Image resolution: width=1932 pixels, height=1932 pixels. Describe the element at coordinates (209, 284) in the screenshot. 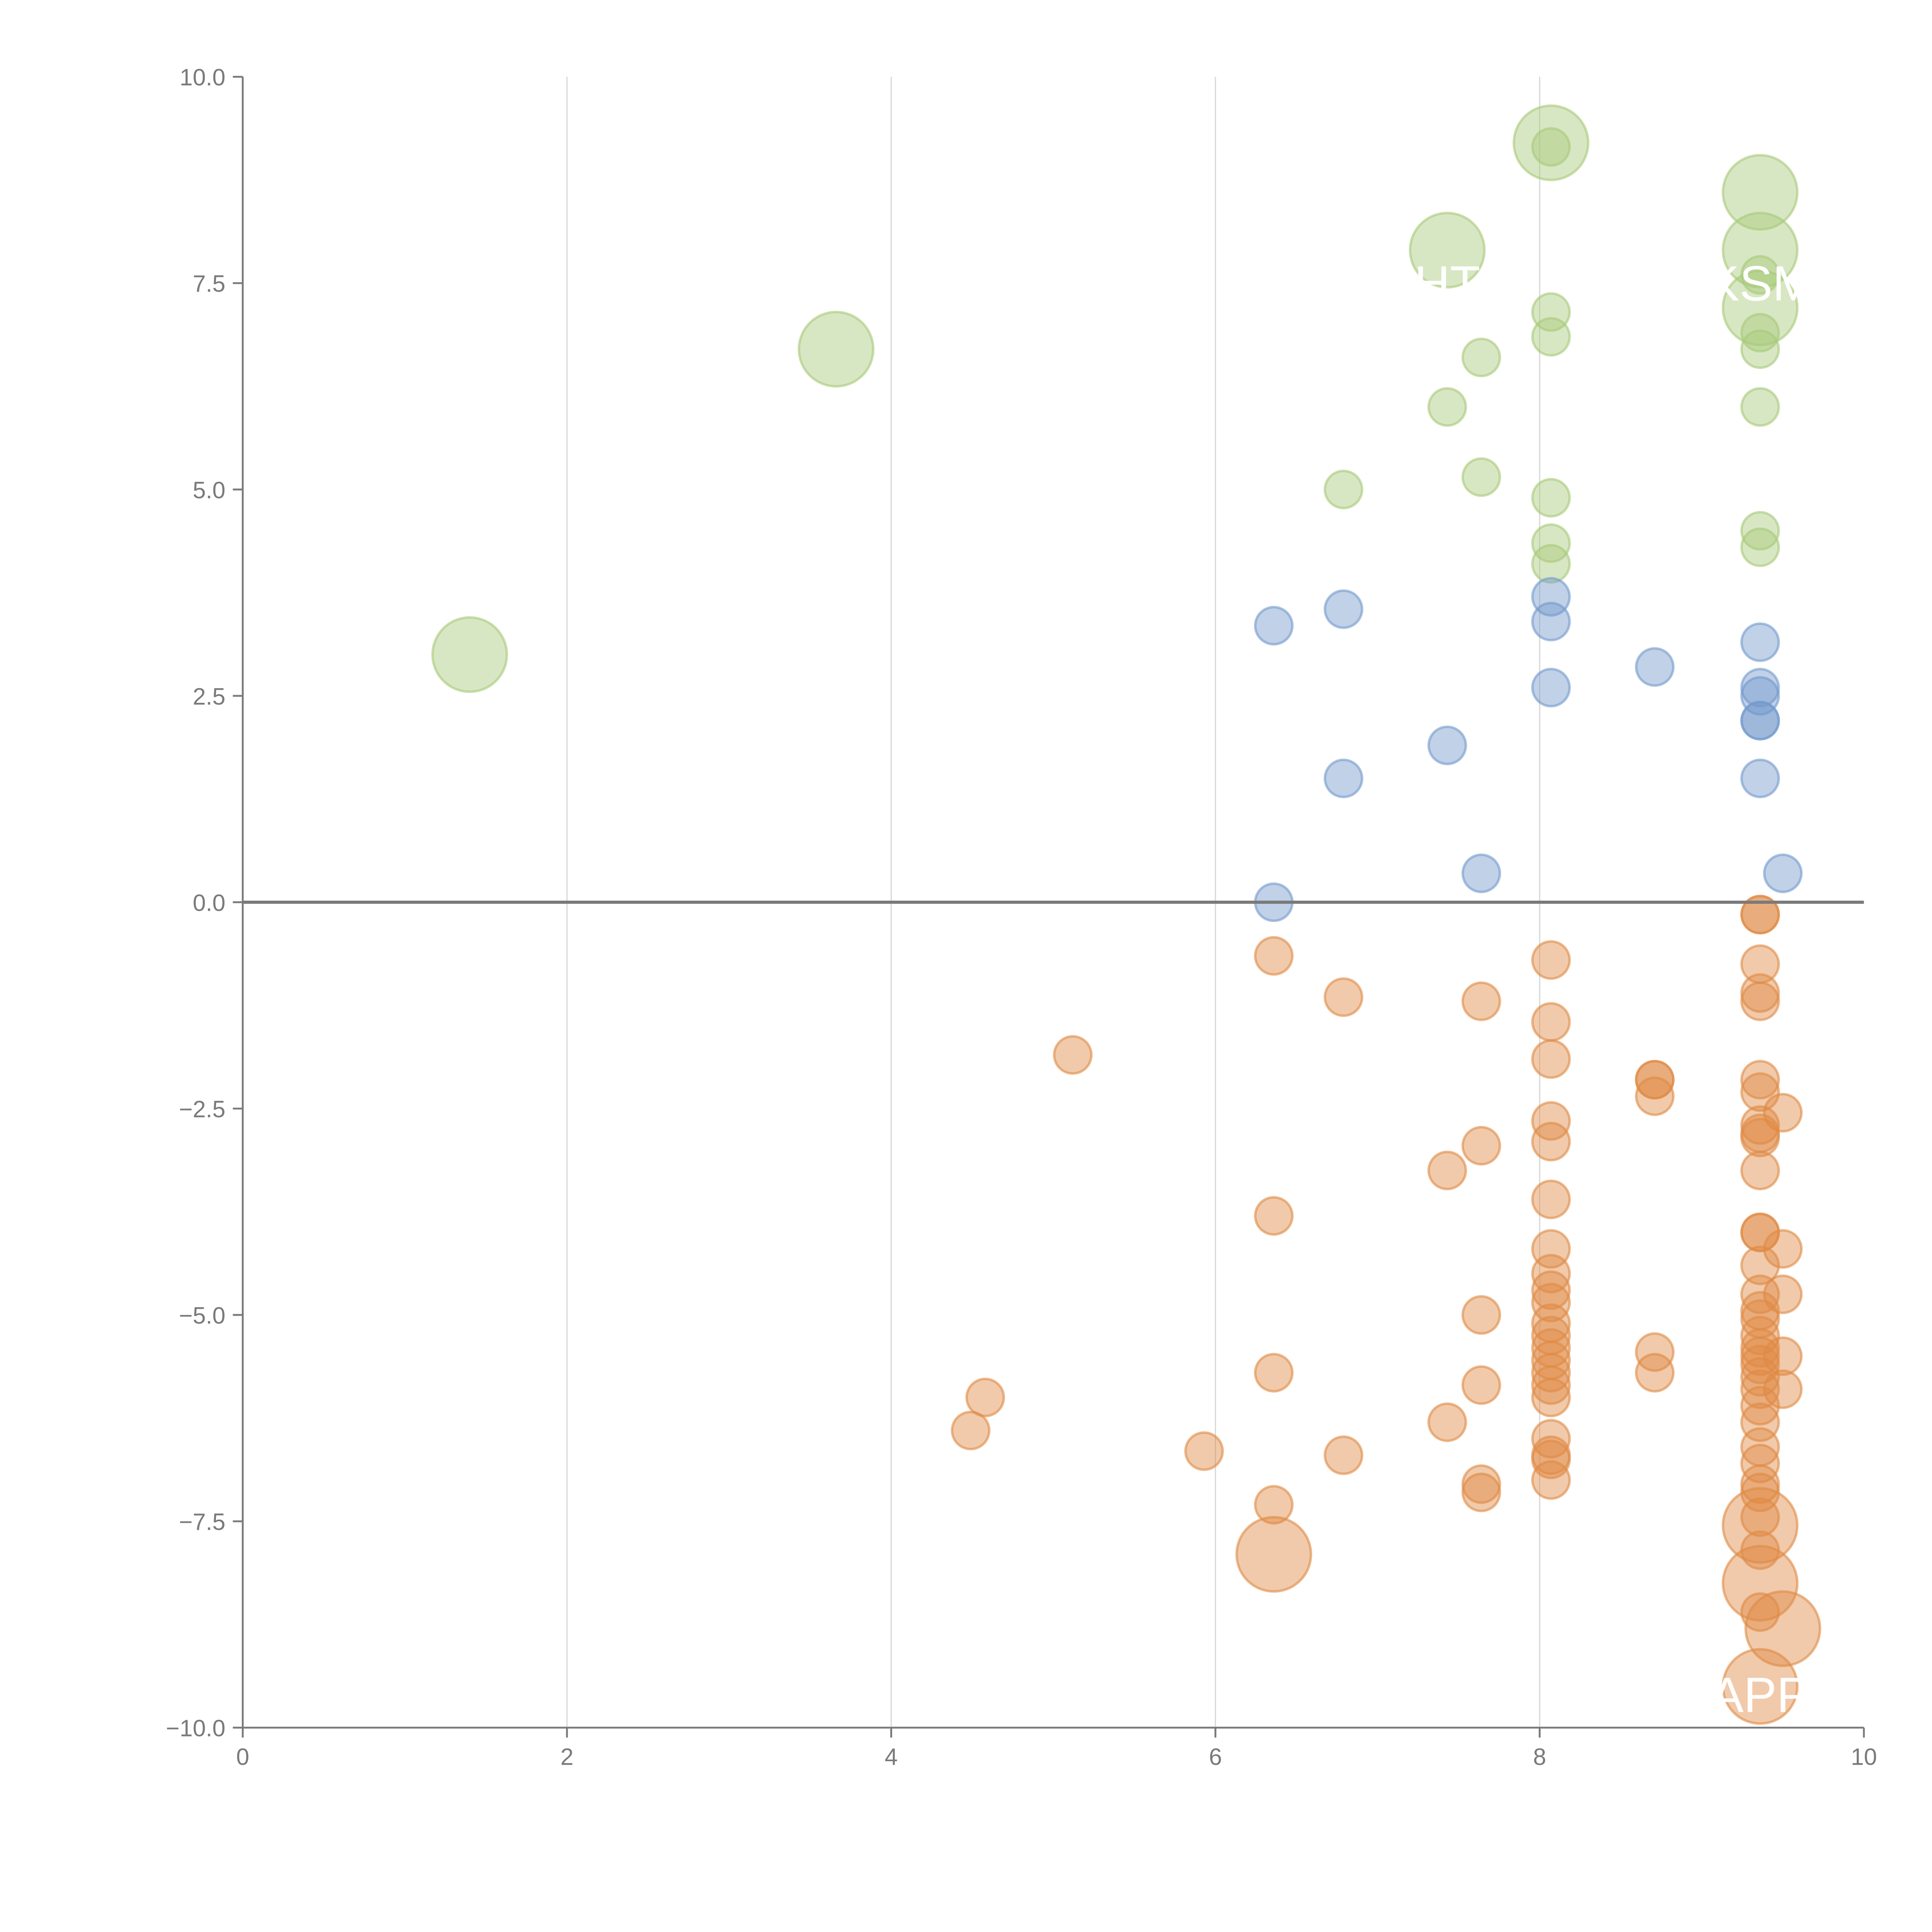

I see `y-tick-label: 7.5` at that location.